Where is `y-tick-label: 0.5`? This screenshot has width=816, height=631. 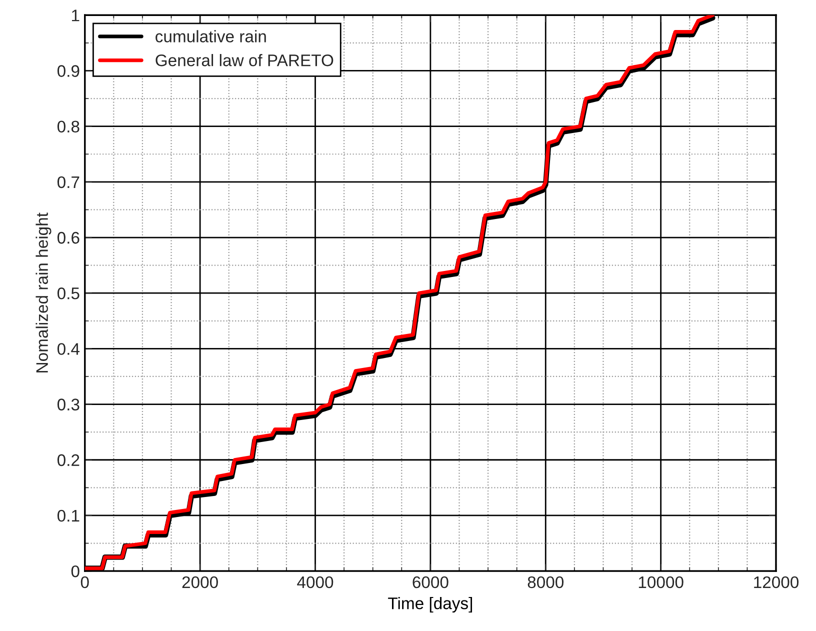
y-tick-label: 0.5 is located at coordinates (68, 294).